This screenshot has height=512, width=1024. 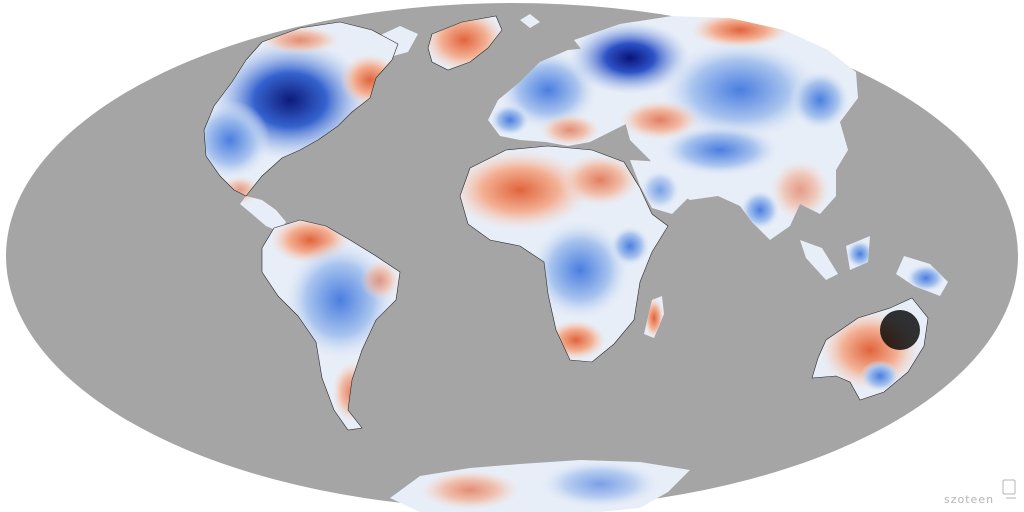 I want to click on africa, so click(x=557, y=255).